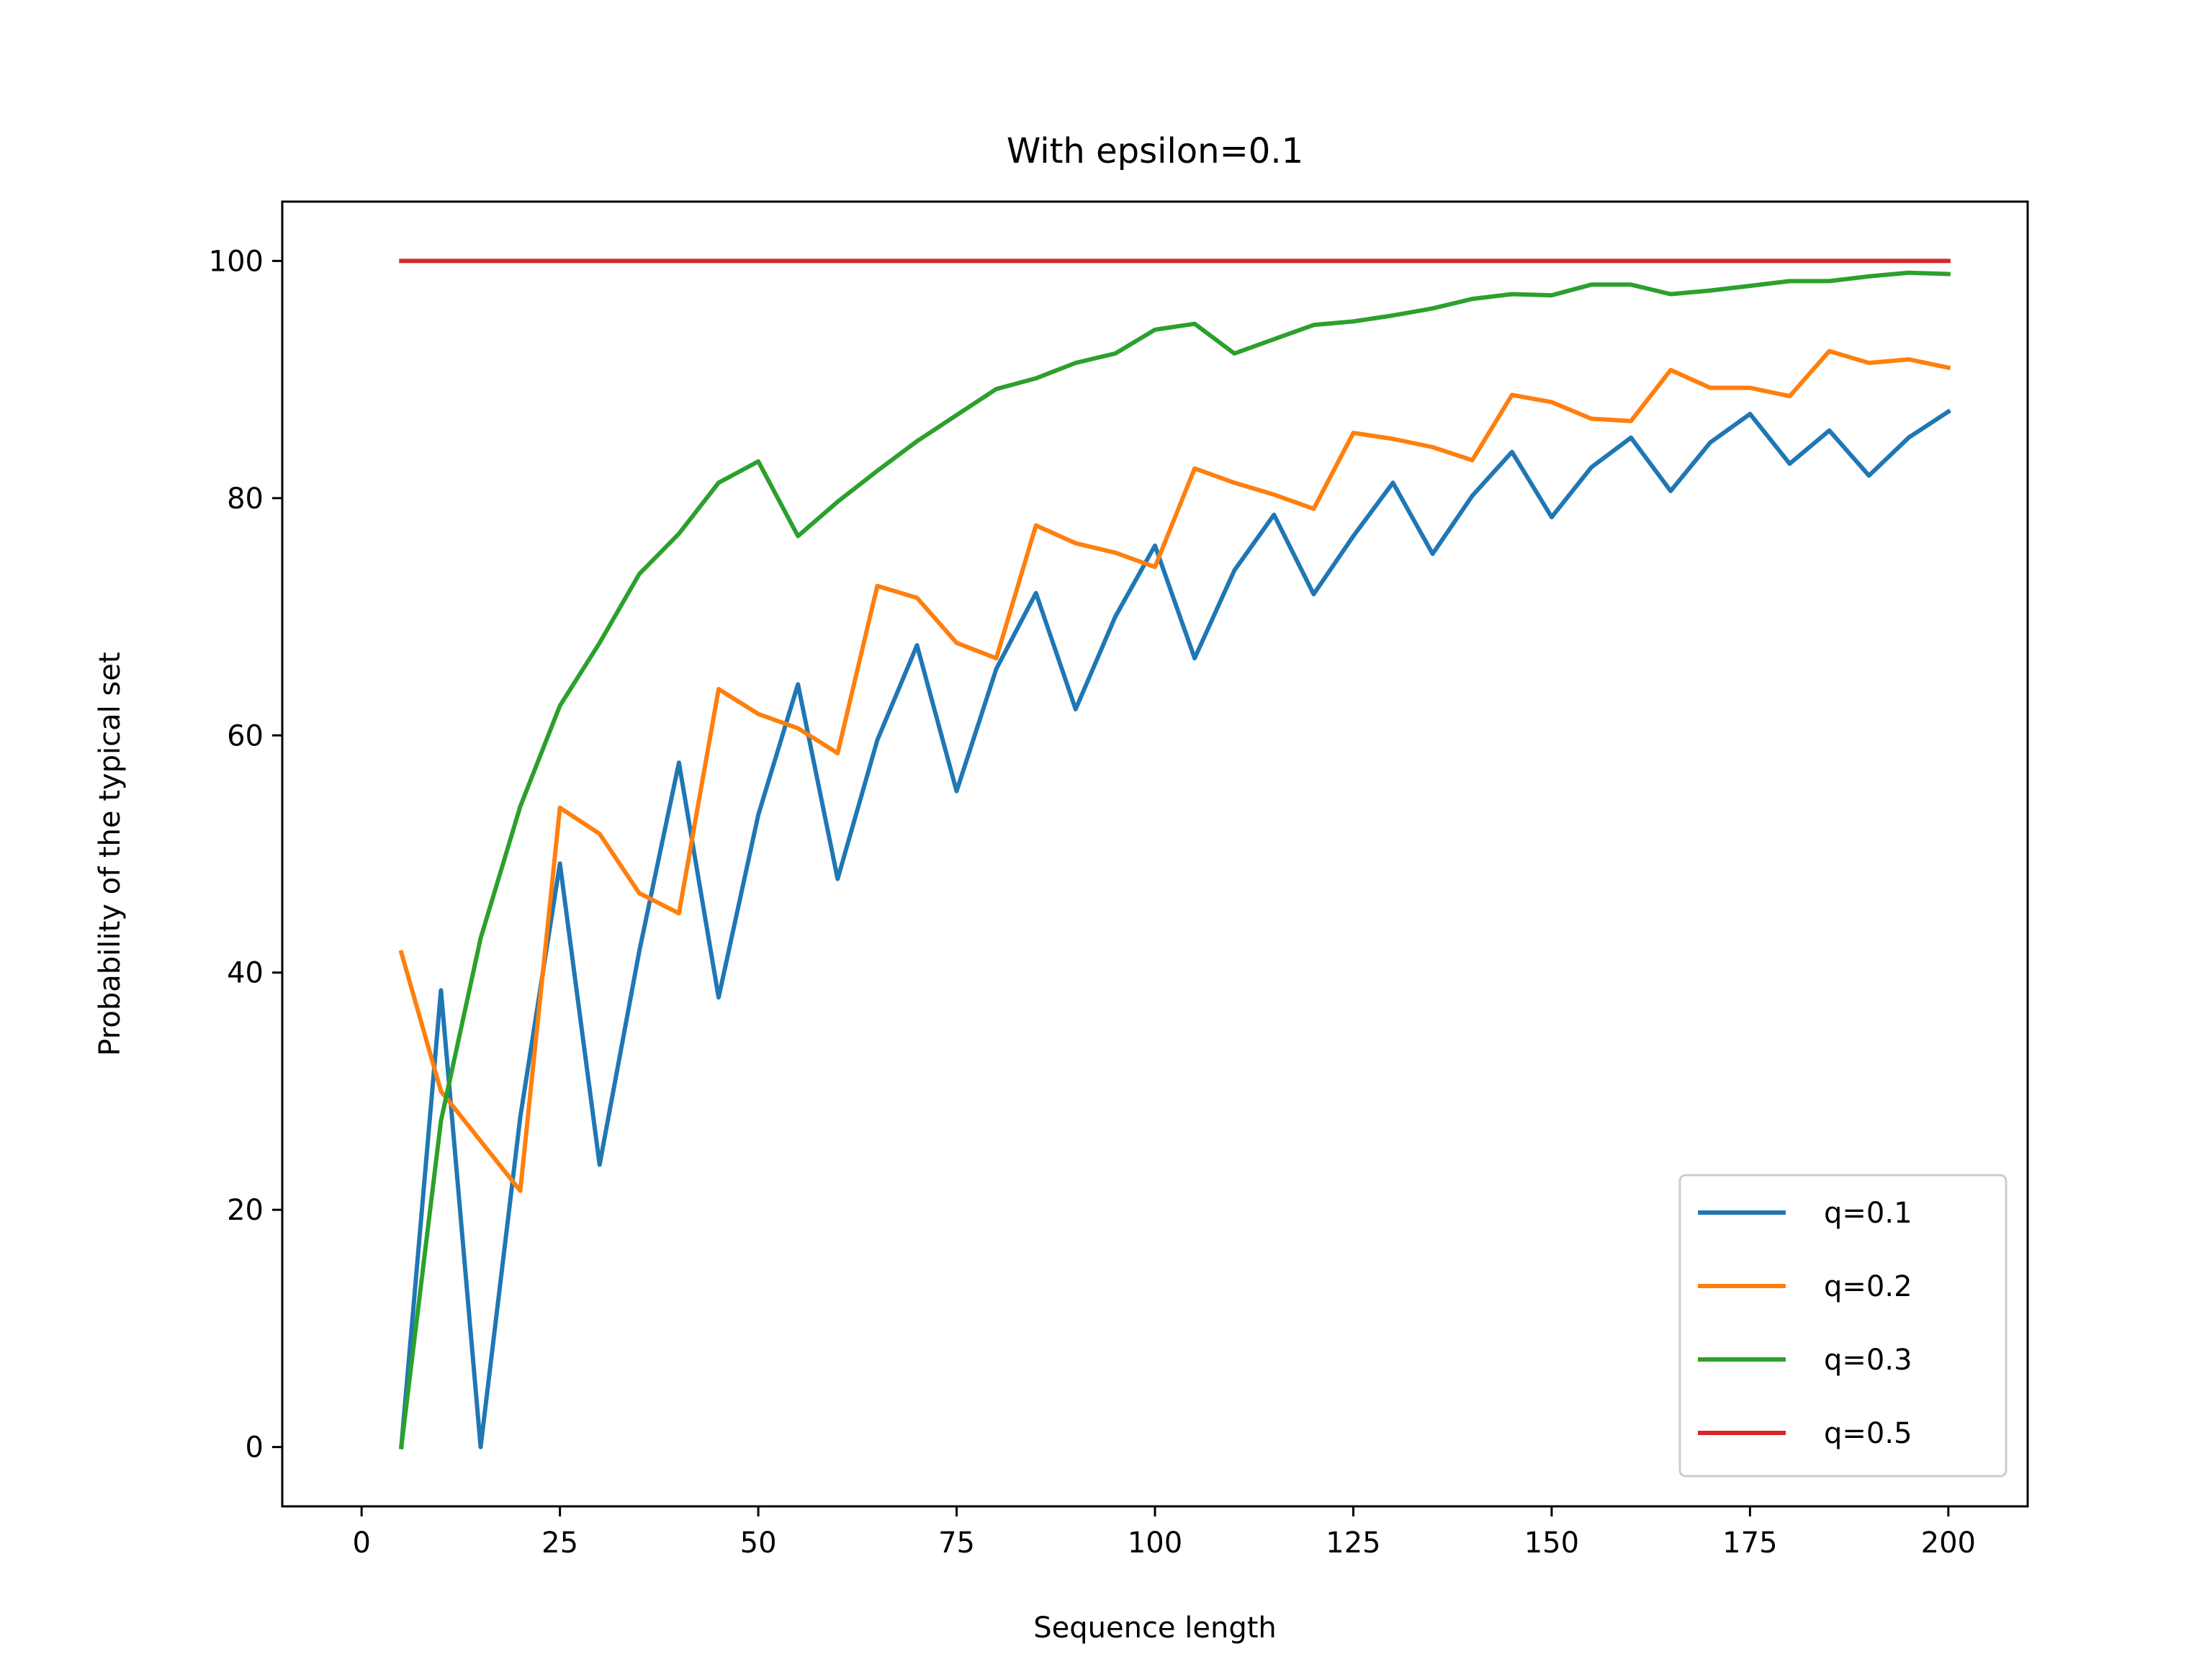 The image size is (2212, 1659). I want to click on y-axis: 0 20 40 60 80 100, so click(245, 855).